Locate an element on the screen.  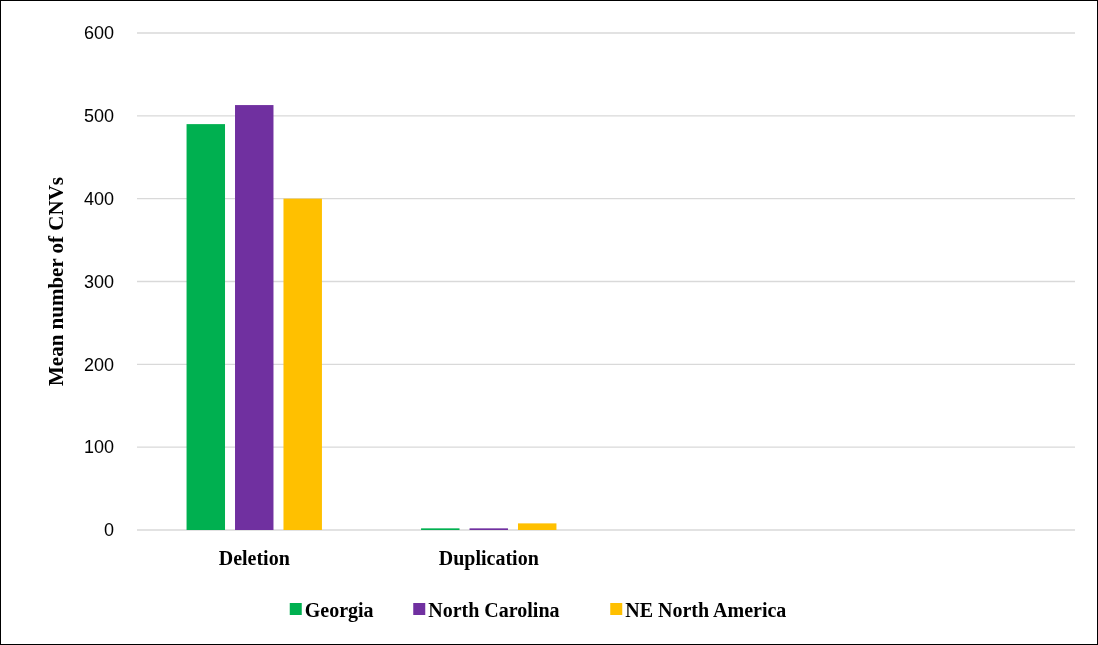
y-axis-title: Mean number of CNVs is located at coordinates (56, 281).